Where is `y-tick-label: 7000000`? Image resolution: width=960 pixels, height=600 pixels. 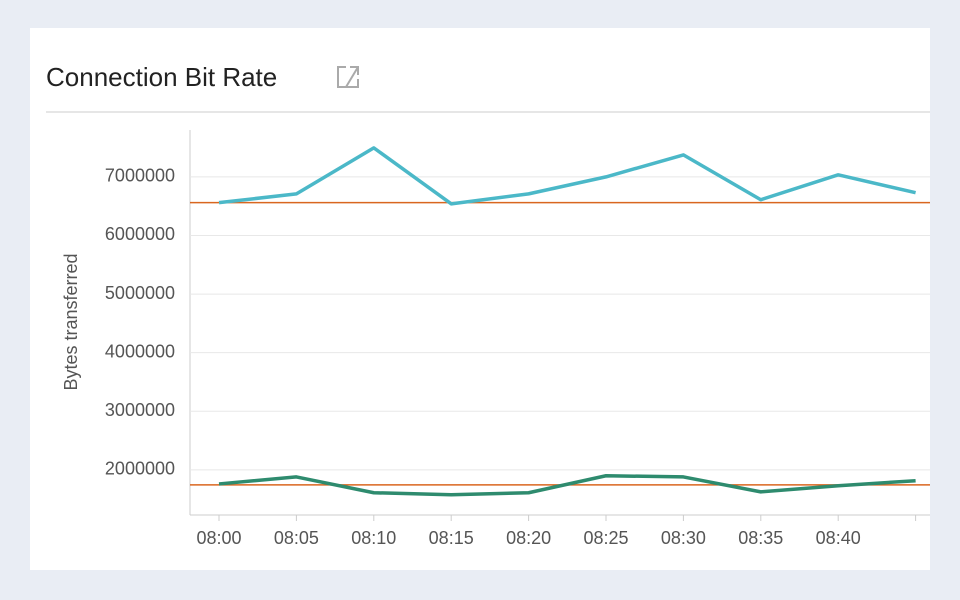 y-tick-label: 7000000 is located at coordinates (140, 176).